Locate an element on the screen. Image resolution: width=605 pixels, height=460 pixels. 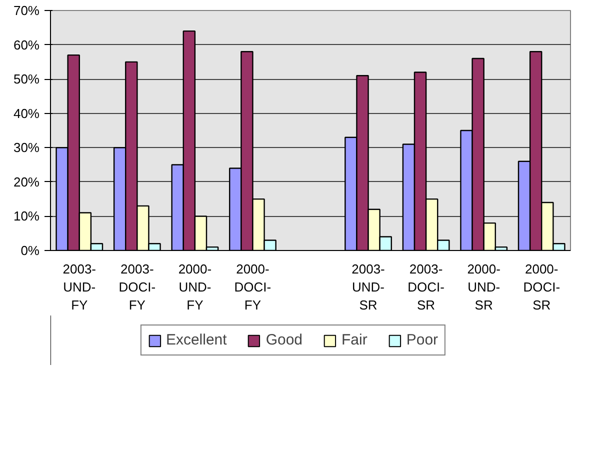
y-tick-label: 30% is located at coordinates (26, 148).